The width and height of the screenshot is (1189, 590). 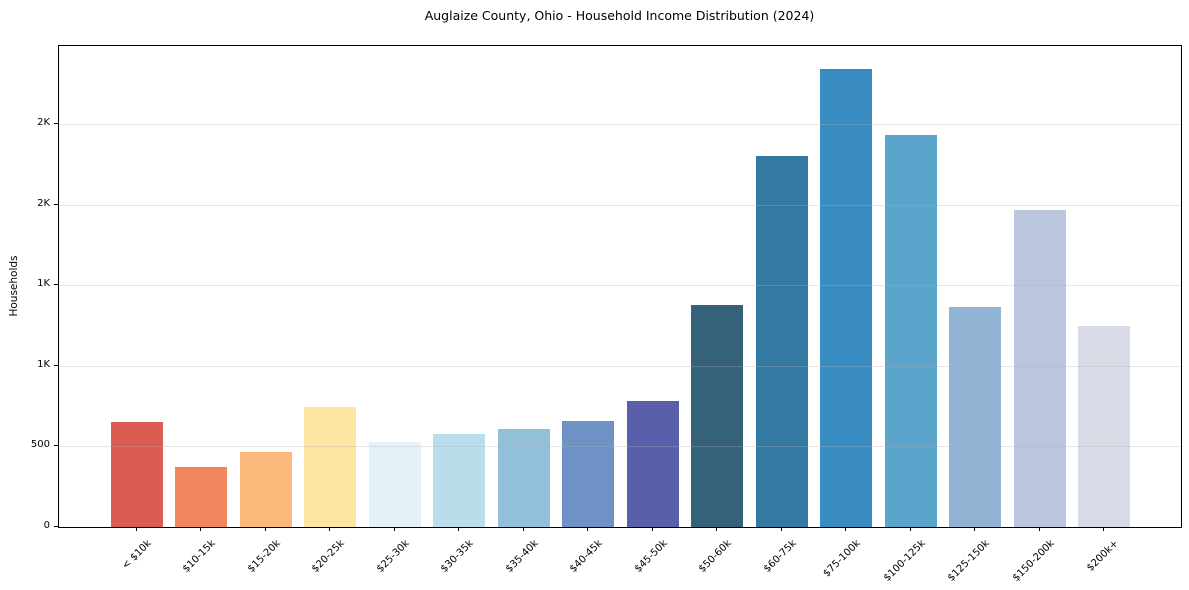 I want to click on y-tick-label: 0, so click(x=46, y=525).